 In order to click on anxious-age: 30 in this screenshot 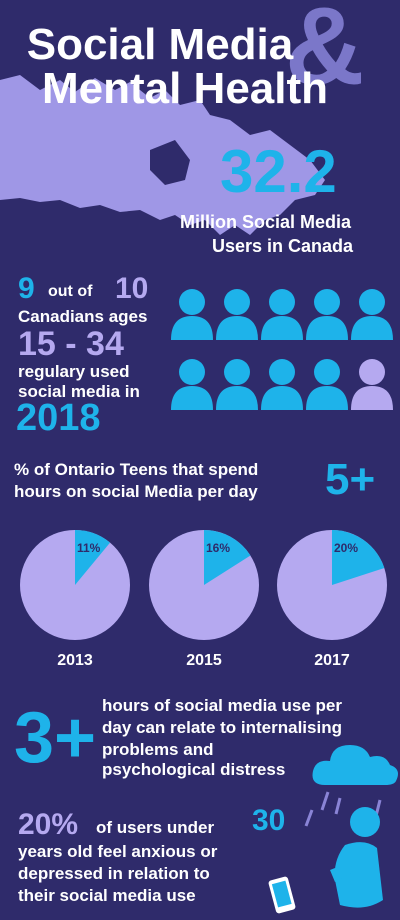, I will do `click(269, 820)`.